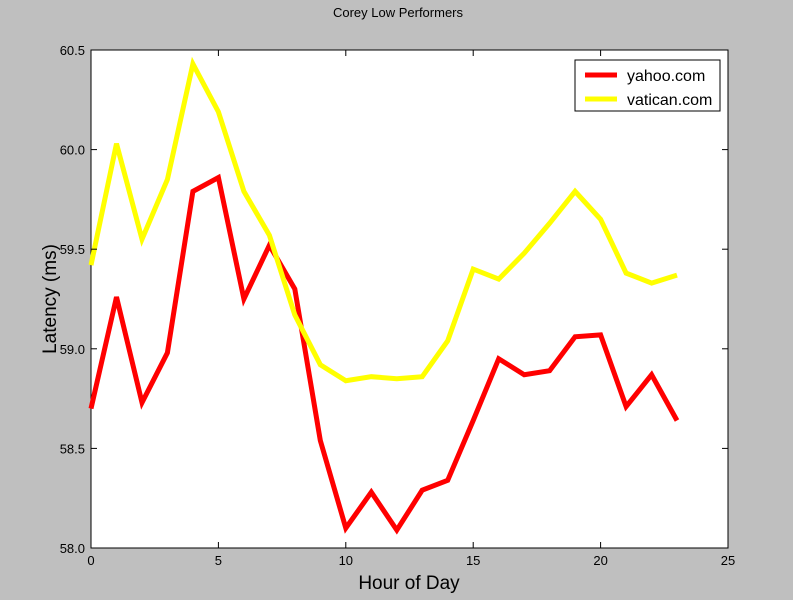  What do you see at coordinates (600, 560) in the screenshot?
I see `x-tick-label: 20` at bounding box center [600, 560].